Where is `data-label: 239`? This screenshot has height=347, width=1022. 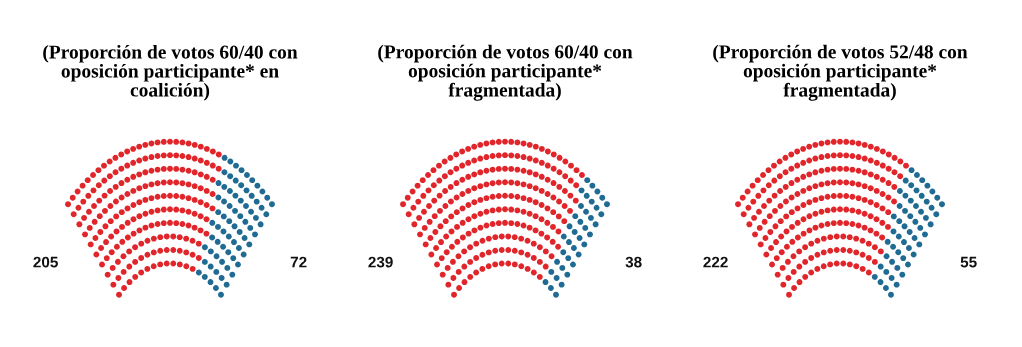 data-label: 239 is located at coordinates (380, 262).